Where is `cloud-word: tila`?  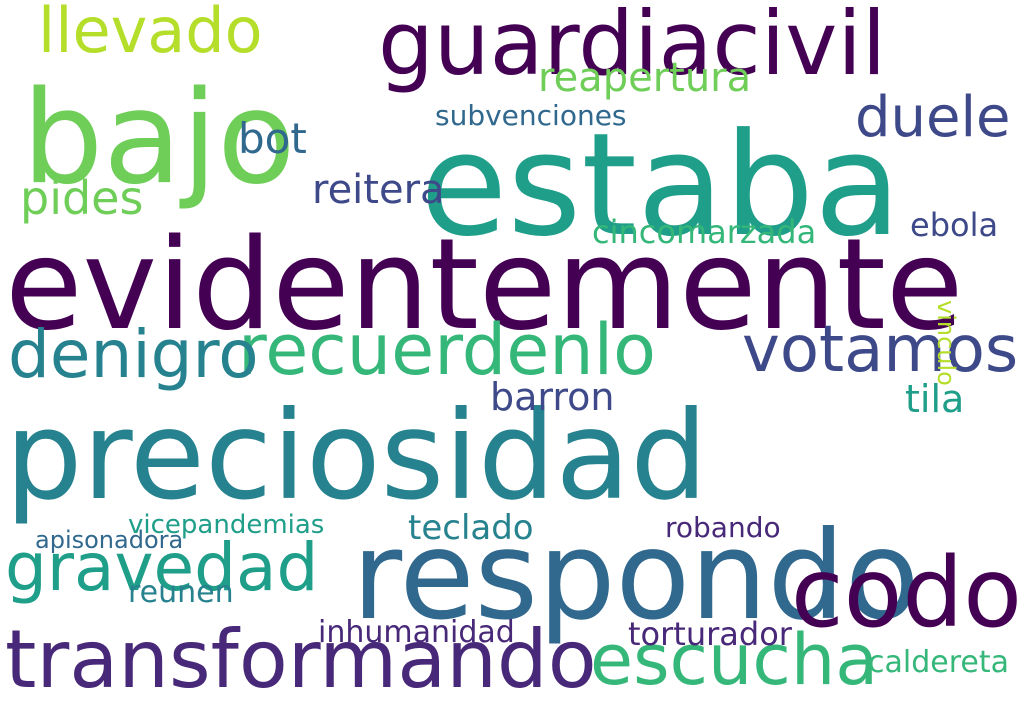 cloud-word: tila is located at coordinates (935, 399).